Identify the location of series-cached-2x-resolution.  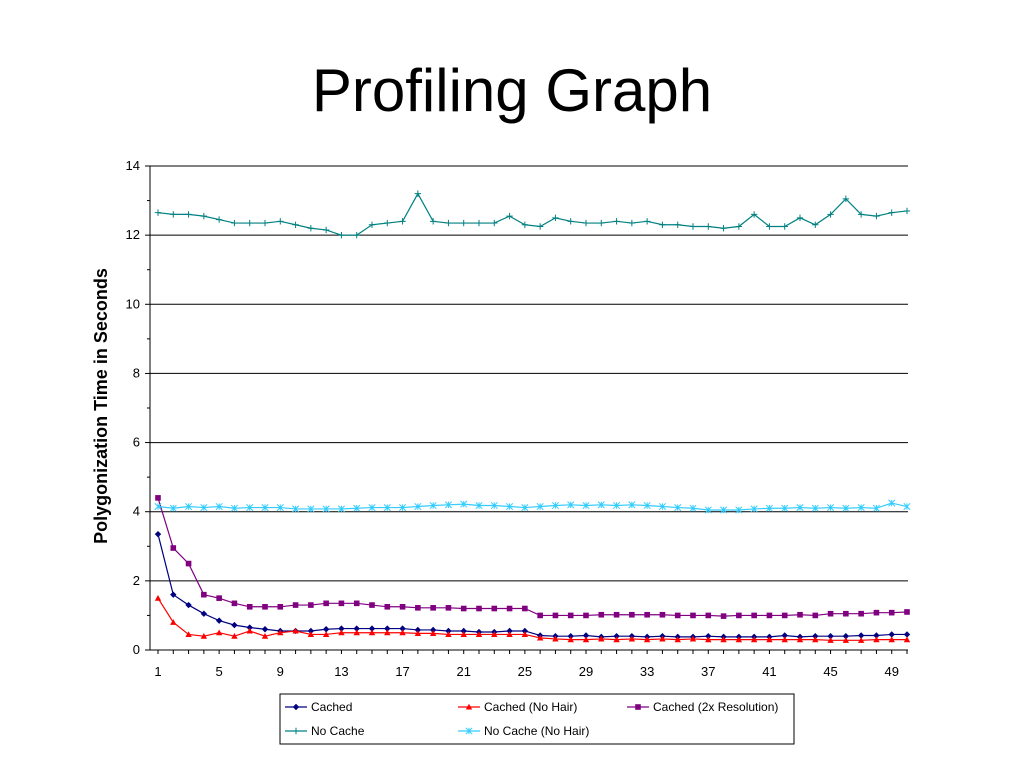
(532, 557).